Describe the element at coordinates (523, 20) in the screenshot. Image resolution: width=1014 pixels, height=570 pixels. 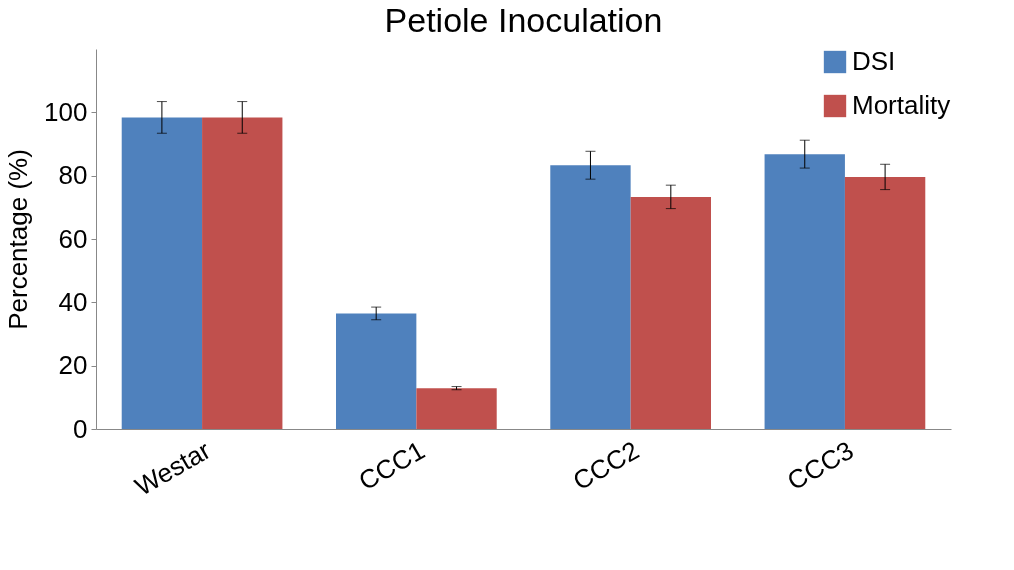
I see `chart-title: Petiole Inoculation` at that location.